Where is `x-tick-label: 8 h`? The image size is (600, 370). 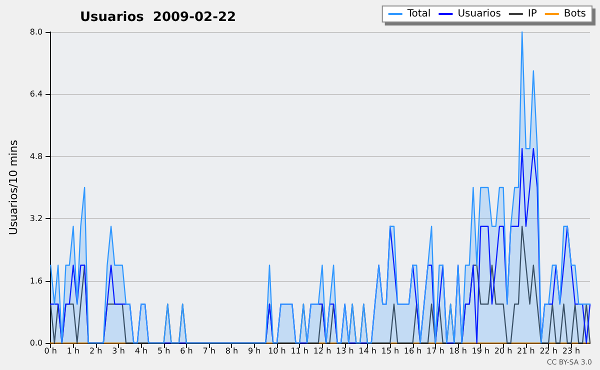
x-tick-label: 8 h is located at coordinates (231, 351).